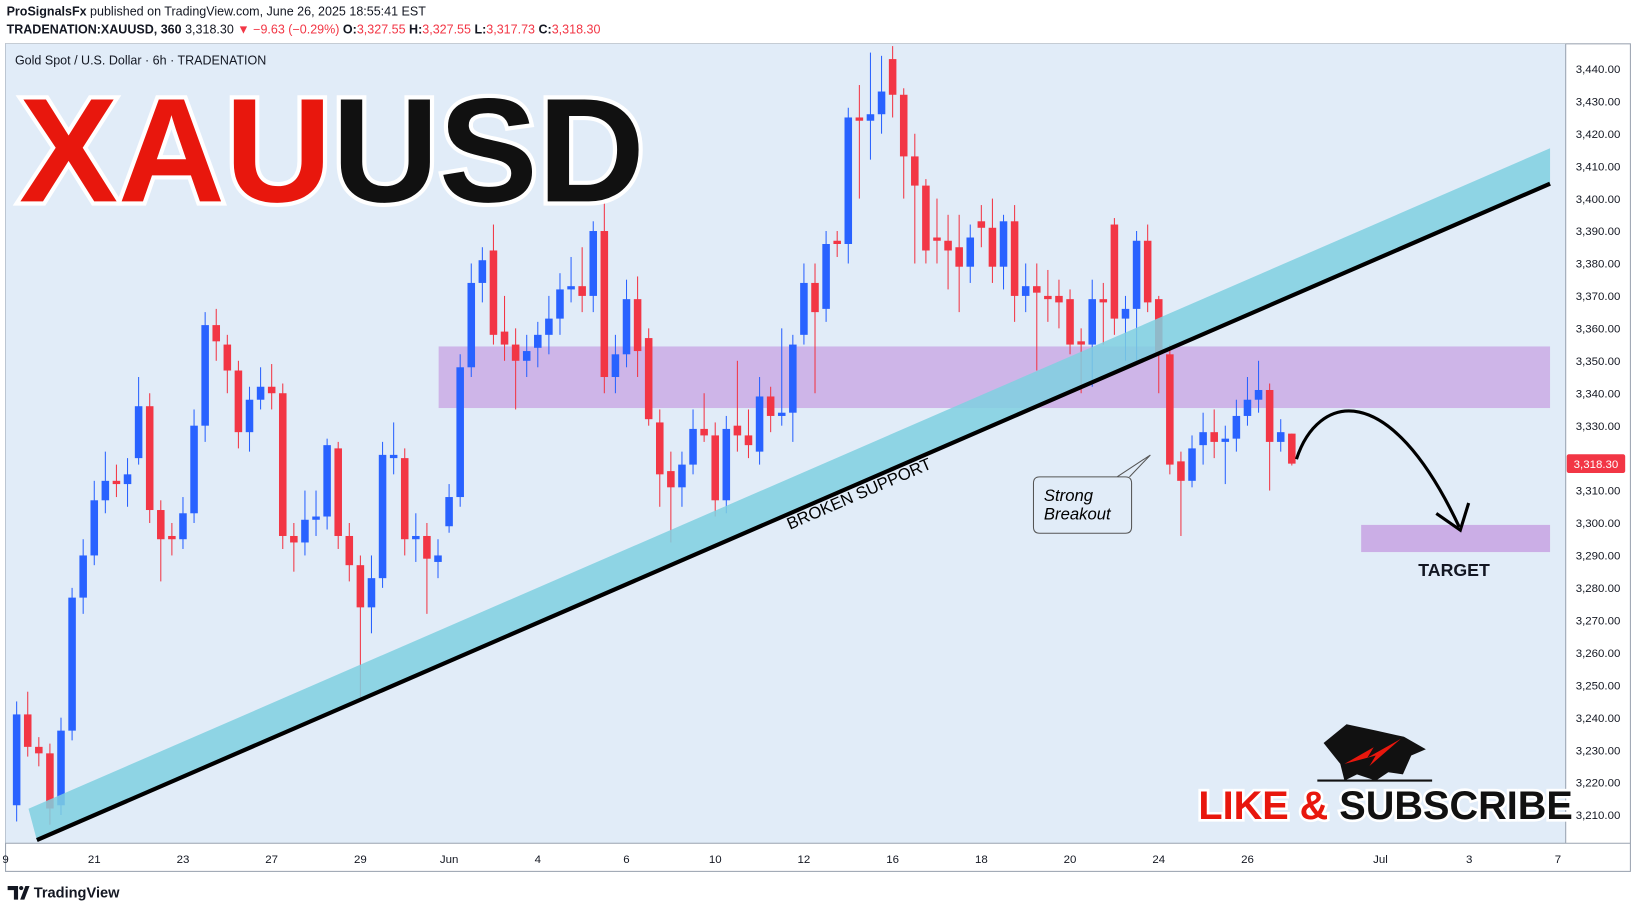  I want to click on x-tick-label: 29, so click(360, 860).